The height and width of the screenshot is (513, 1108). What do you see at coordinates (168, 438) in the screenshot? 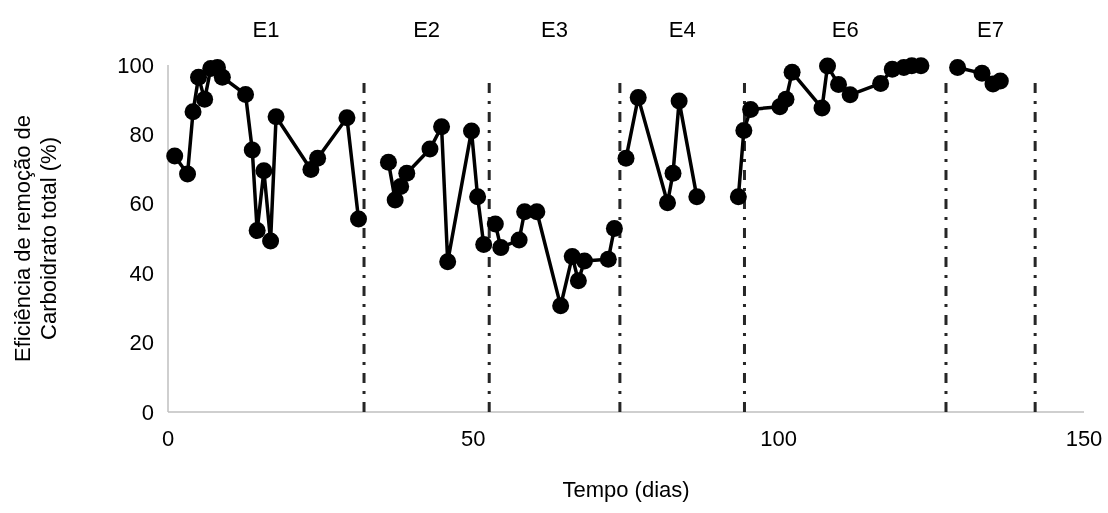
I see `x-tick-label: 0` at bounding box center [168, 438].